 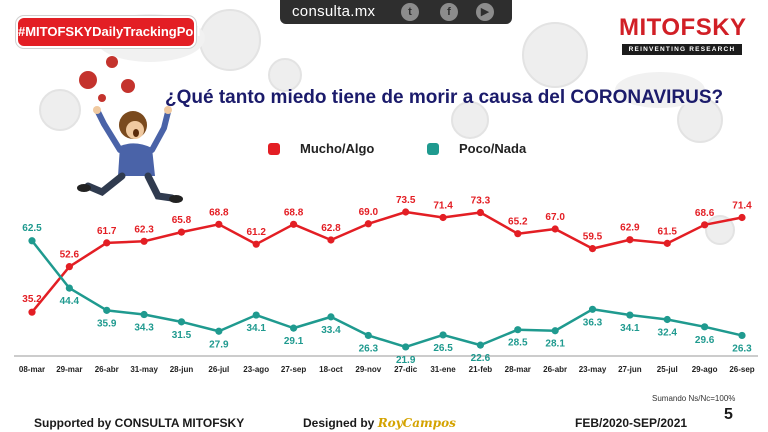 I want to click on designed-by-group: Designed by RoyCampos, so click(x=379, y=423).